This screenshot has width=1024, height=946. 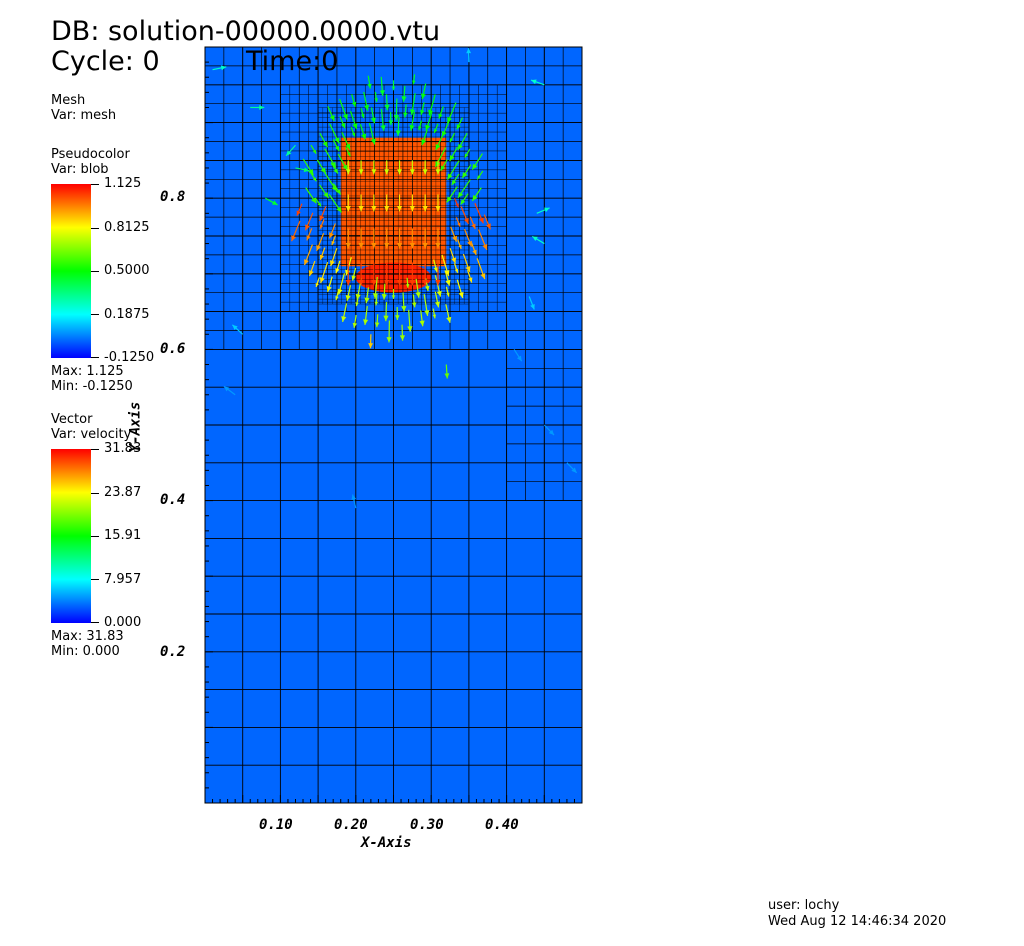 I want to click on timestamp-label: Wed Aug 12 14:46:34 2020, so click(x=857, y=921).